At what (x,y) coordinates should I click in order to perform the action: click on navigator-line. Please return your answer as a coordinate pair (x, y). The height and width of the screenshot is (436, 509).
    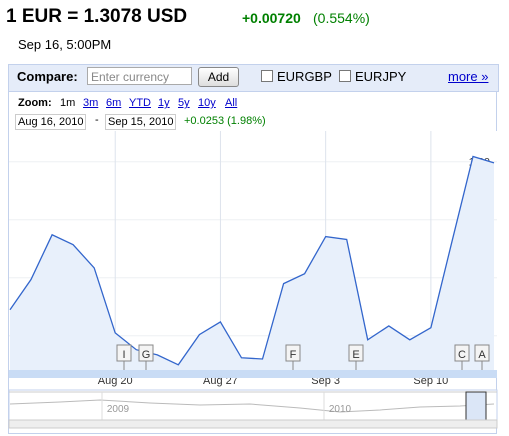
    Looking at the image, I should click on (252, 406).